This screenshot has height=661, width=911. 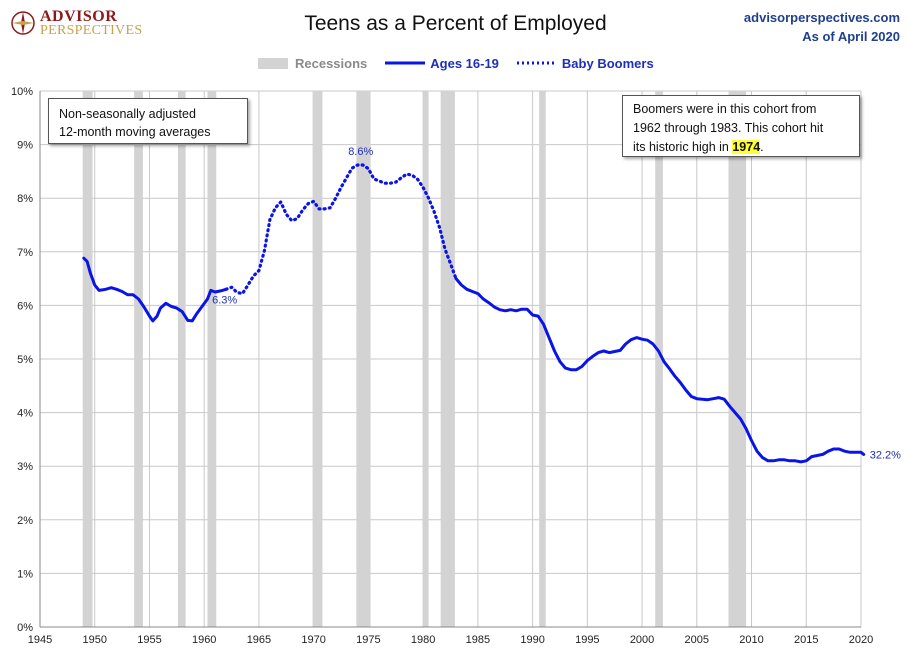 I want to click on legend-item-ages-16-19: Ages 16-19, so click(x=442, y=63).